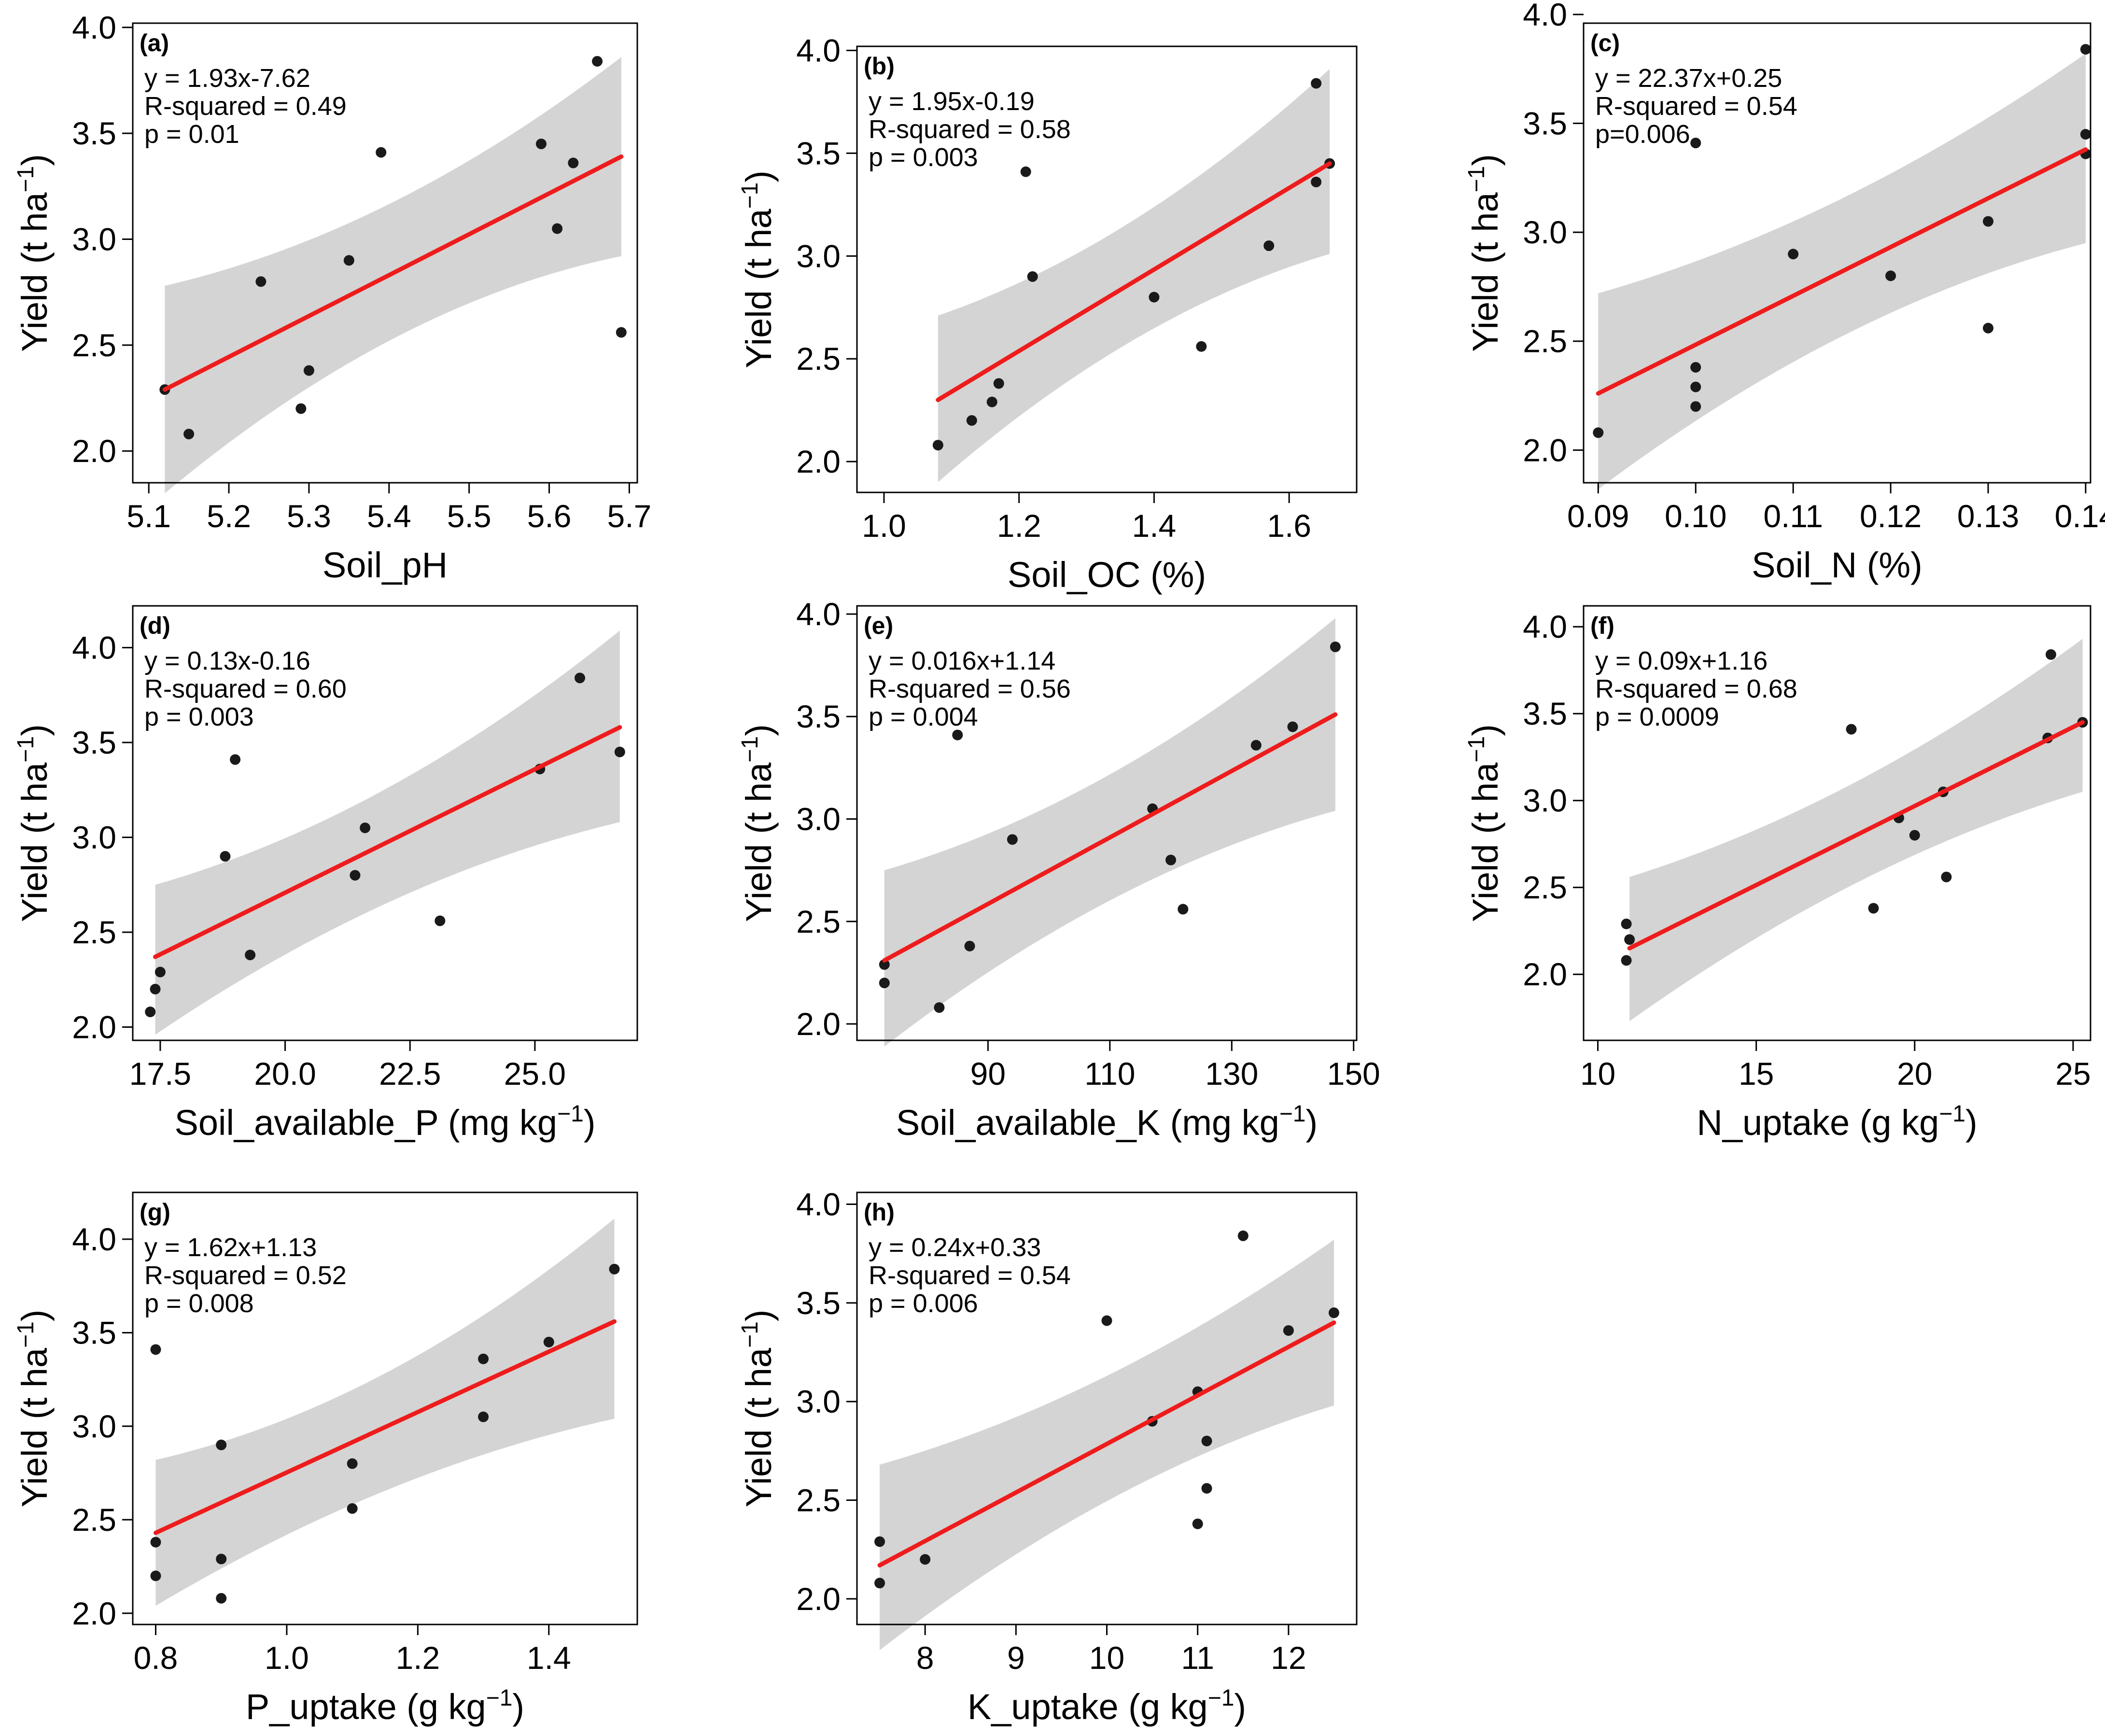  Describe the element at coordinates (285, 1074) in the screenshot. I see `x-tick-label: 20.0` at that location.